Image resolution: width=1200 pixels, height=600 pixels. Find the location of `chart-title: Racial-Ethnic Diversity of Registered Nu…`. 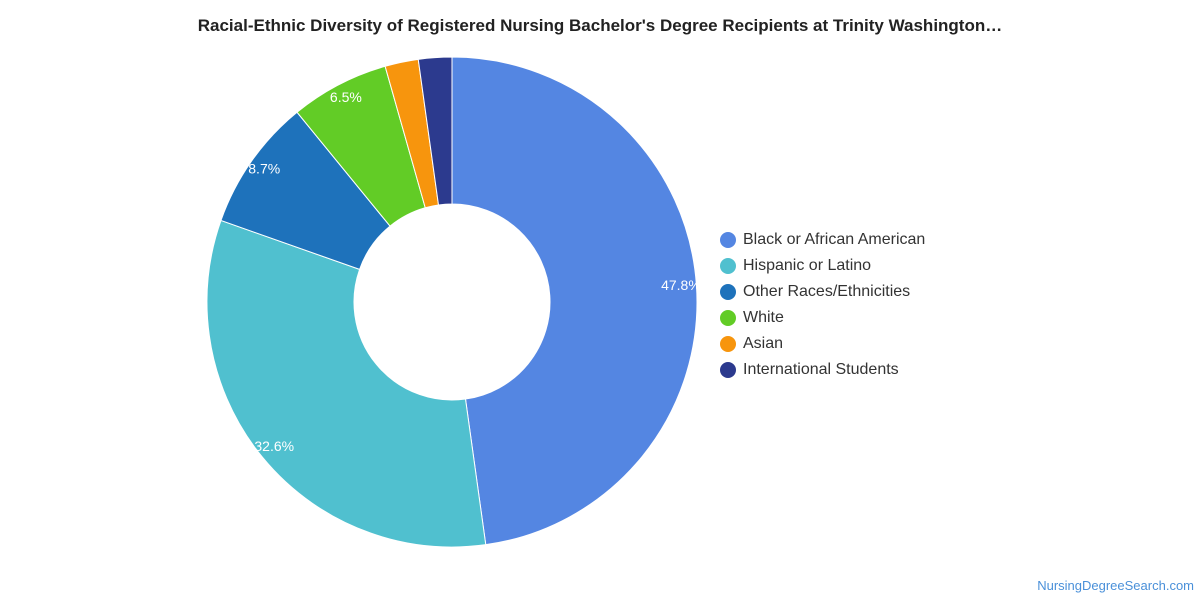

chart-title: Racial-Ethnic Diversity of Registered Nu… is located at coordinates (600, 25).